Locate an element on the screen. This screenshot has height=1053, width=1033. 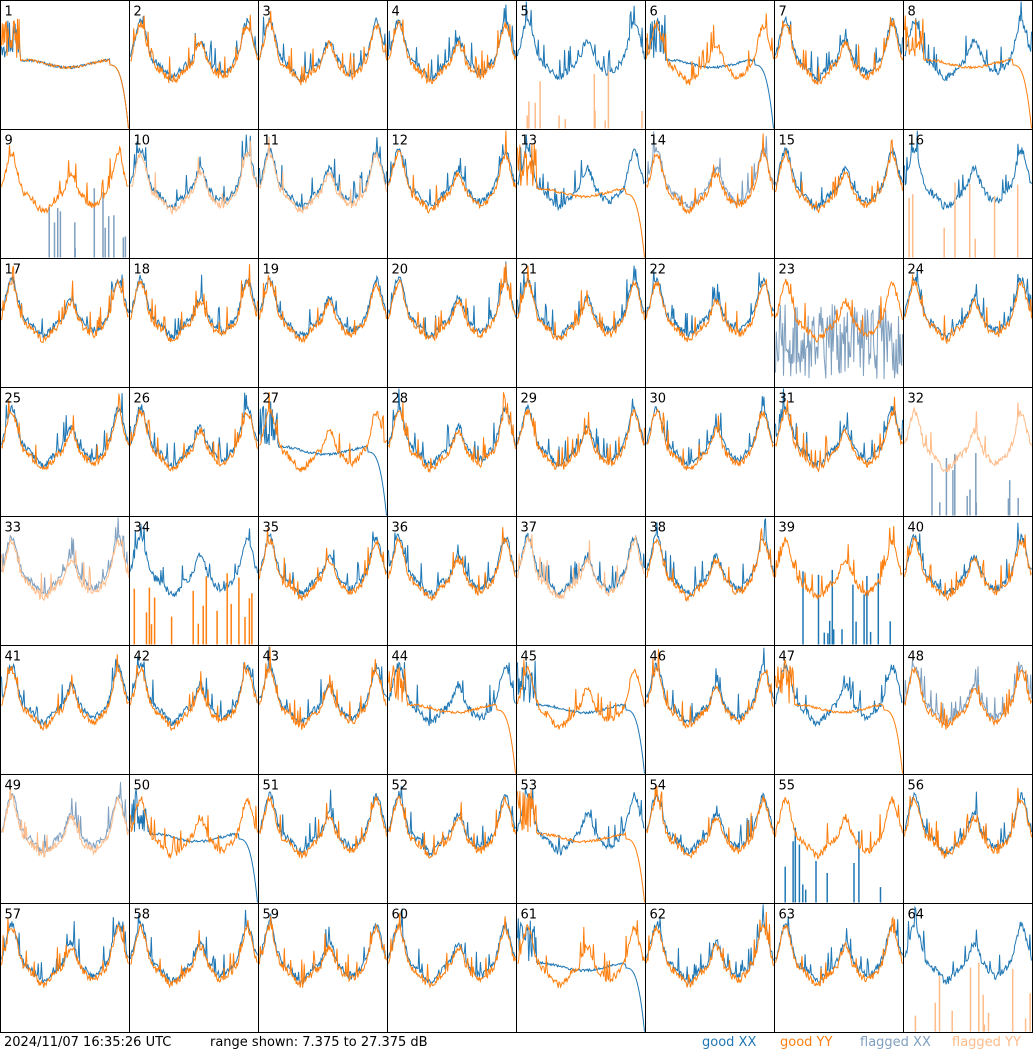
panel-54: 54 is located at coordinates (710, 839).